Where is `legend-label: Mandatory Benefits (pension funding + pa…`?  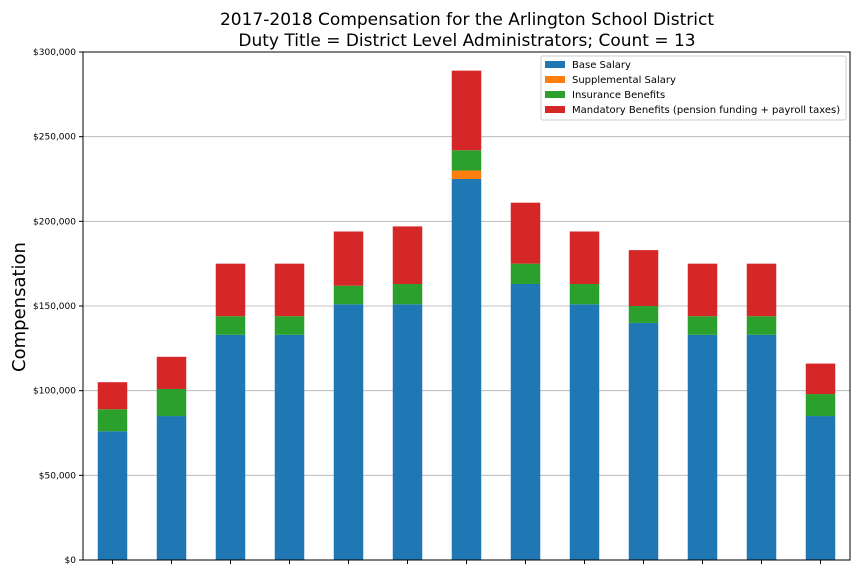
legend-label: Mandatory Benefits (pension funding + pa… is located at coordinates (706, 110).